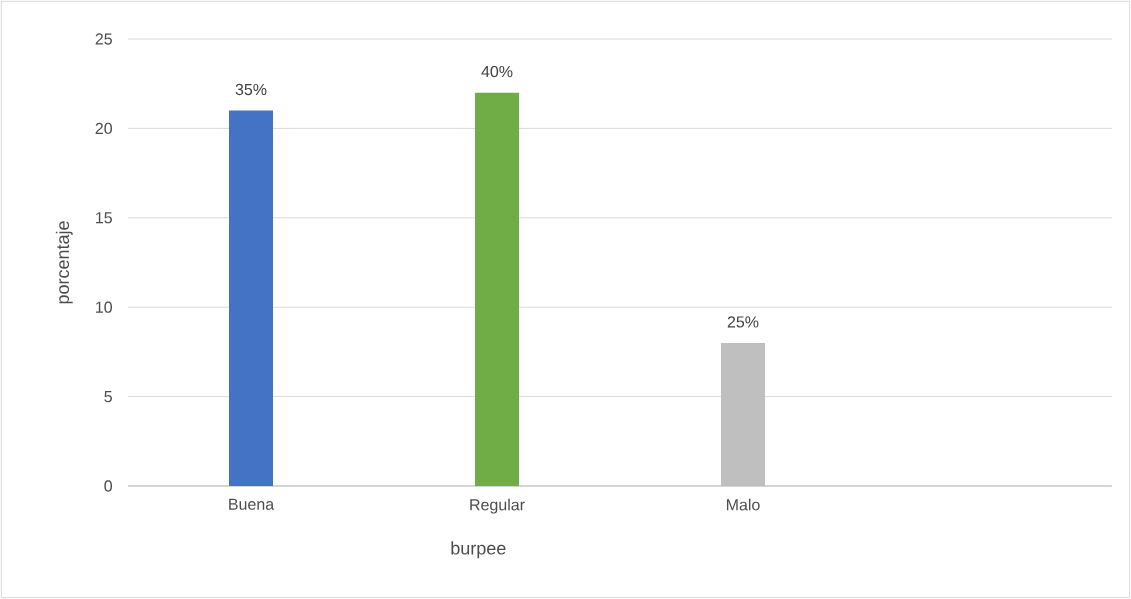 This screenshot has width=1131, height=599. What do you see at coordinates (104, 128) in the screenshot?
I see `y-tick-label: 20` at bounding box center [104, 128].